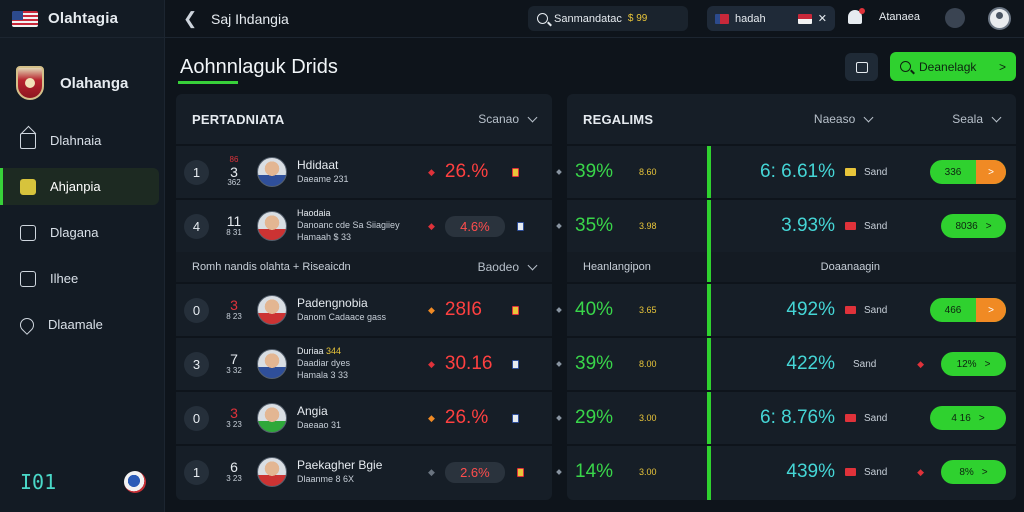 Image resolution: width=1024 pixels, height=512 pixels. I want to click on cyan-percentage: 6: 8.76%, so click(797, 417).